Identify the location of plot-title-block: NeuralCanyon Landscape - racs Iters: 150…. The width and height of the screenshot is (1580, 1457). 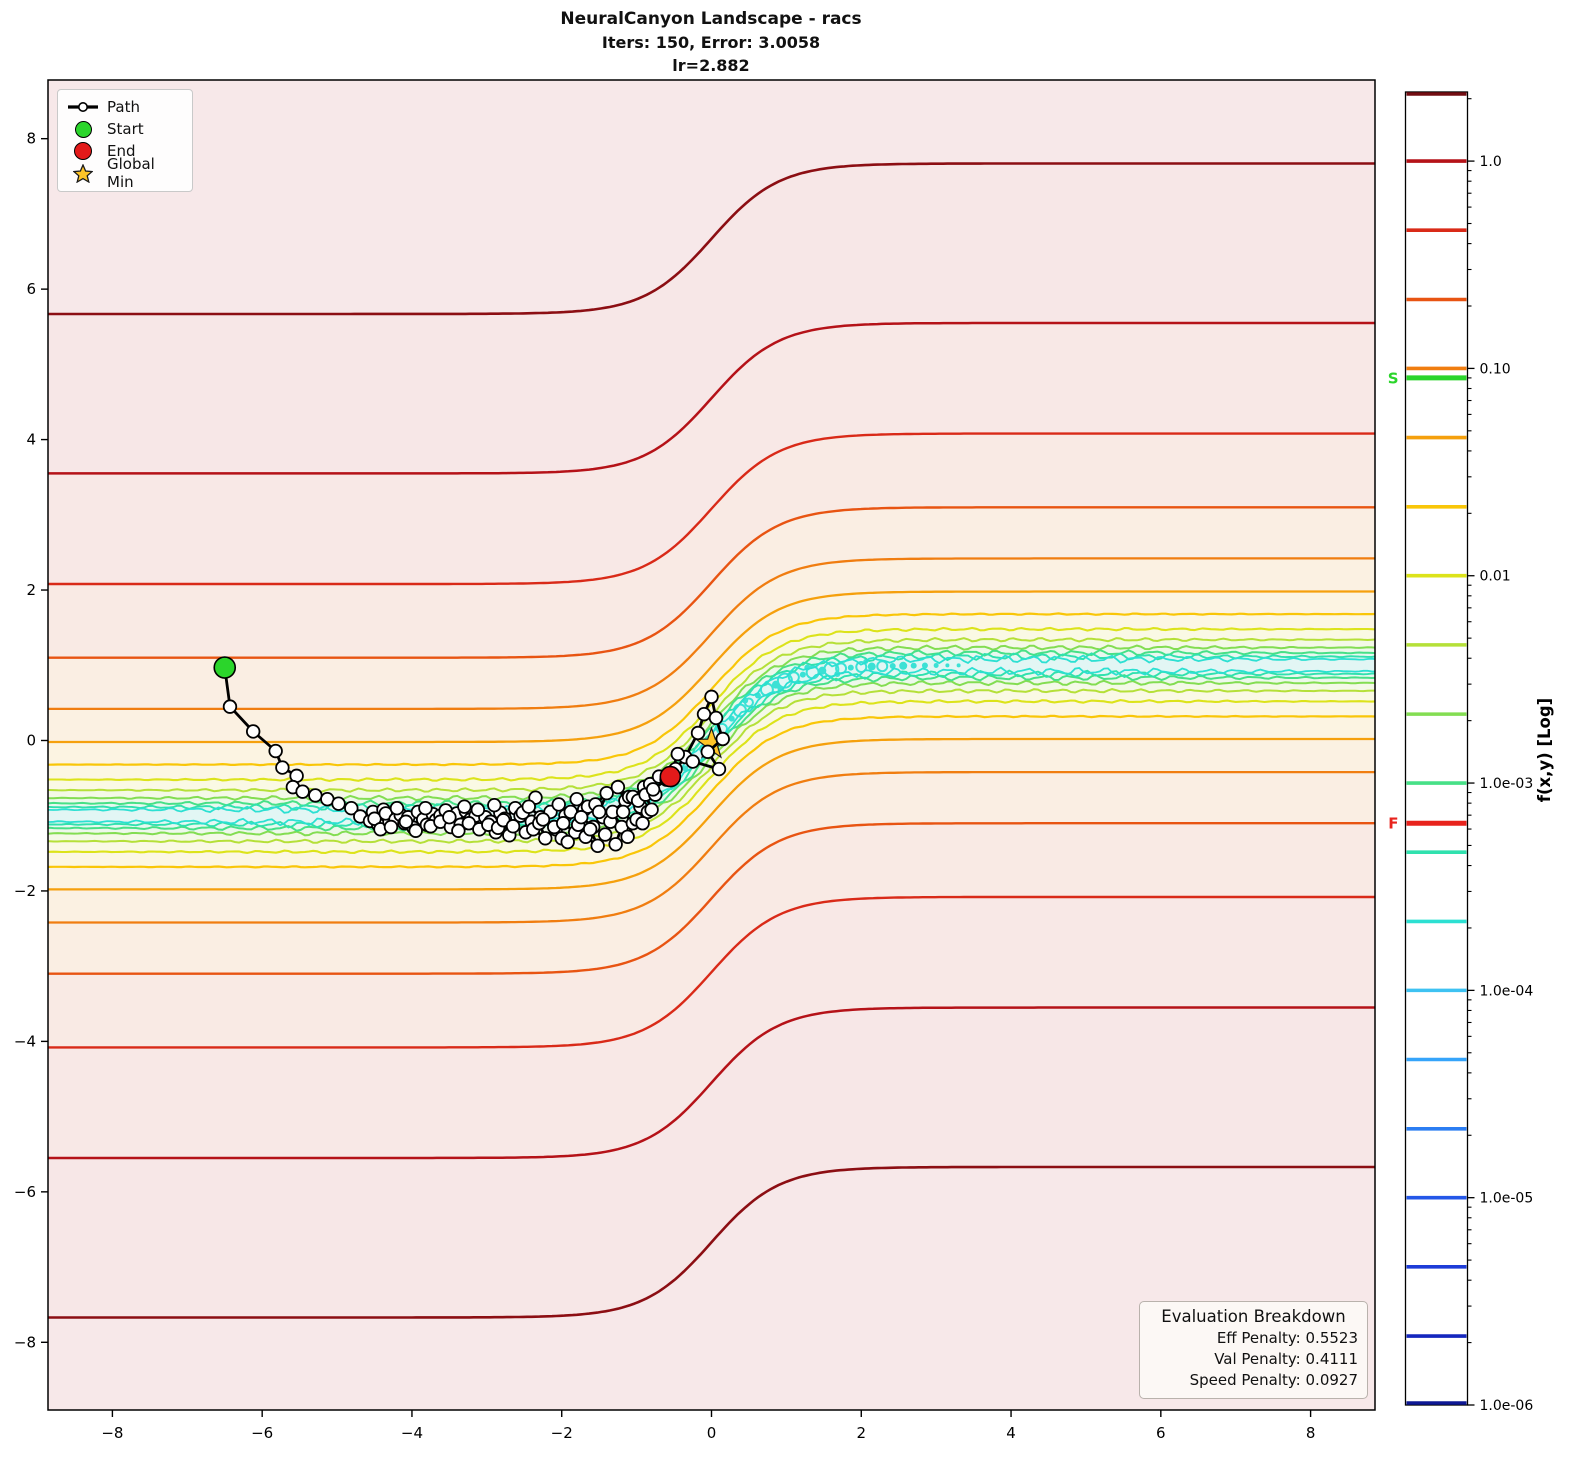
(711, 42).